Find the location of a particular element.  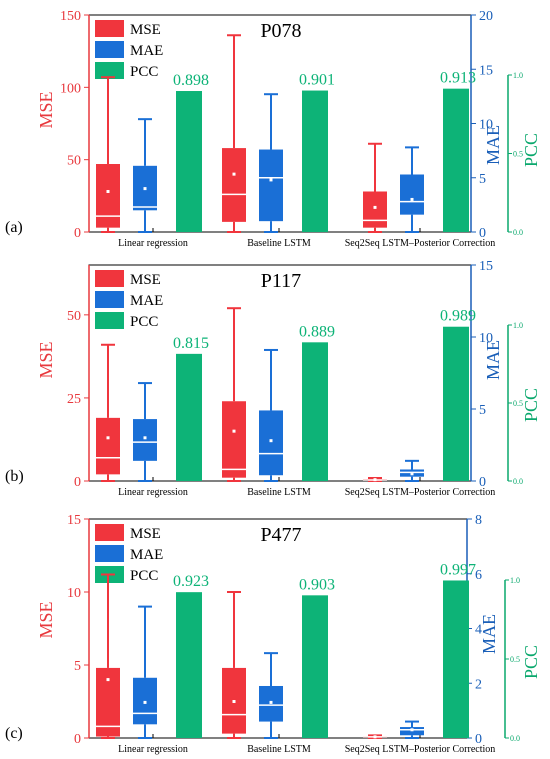

mse-tick-label: 50 is located at coordinates (74, 161).